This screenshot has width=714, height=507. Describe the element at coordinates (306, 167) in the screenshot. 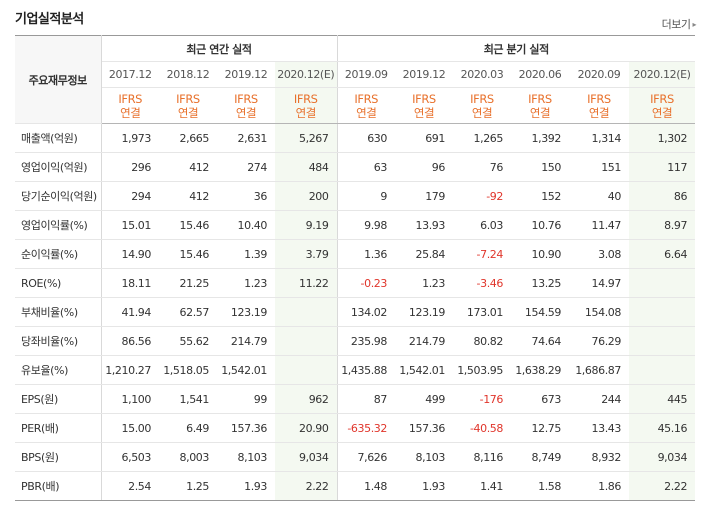

I see `value-cell: 484` at that location.